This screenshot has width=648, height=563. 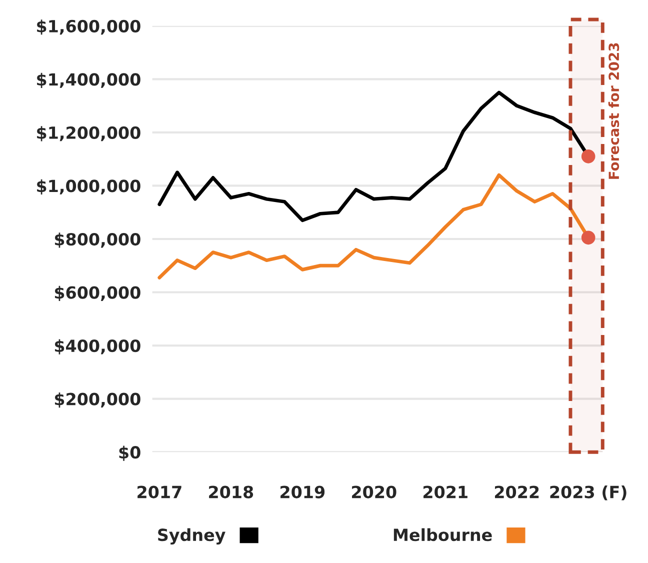 I want to click on x-tick-label: 2018, so click(x=231, y=492).